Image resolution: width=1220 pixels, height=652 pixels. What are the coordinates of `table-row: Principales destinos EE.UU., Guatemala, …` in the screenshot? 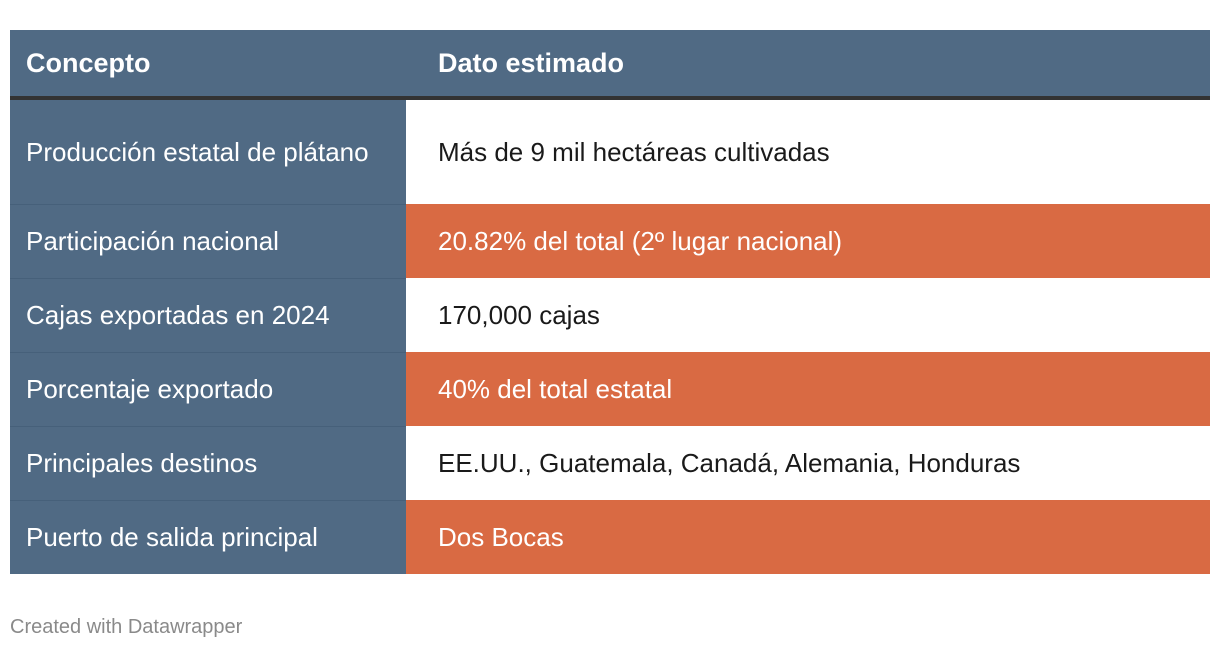 It's located at (610, 462).